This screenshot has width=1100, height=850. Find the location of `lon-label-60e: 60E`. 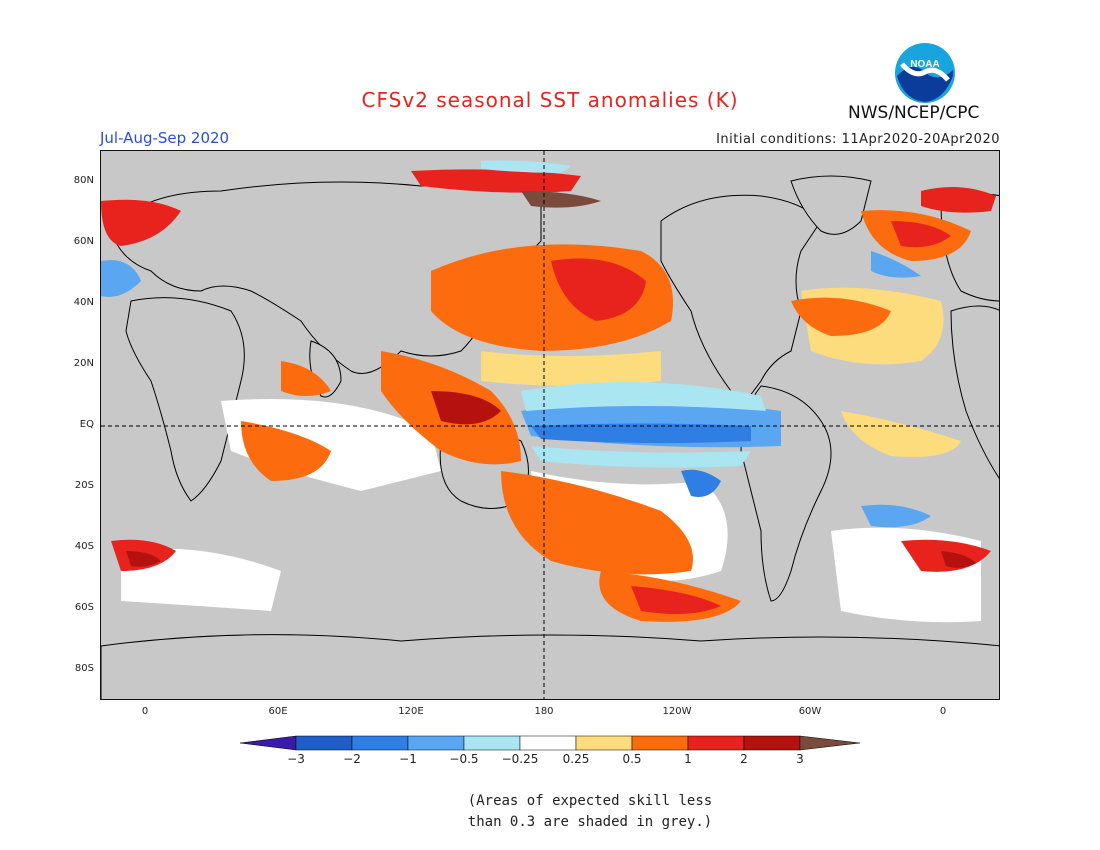

lon-label-60e: 60E is located at coordinates (278, 711).